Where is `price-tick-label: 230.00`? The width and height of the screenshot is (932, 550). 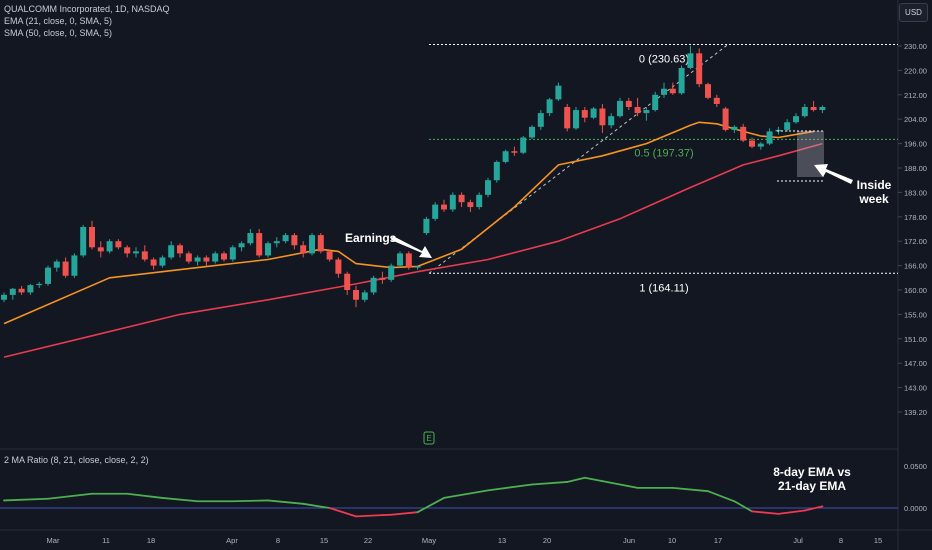 price-tick-label: 230.00 is located at coordinates (915, 46).